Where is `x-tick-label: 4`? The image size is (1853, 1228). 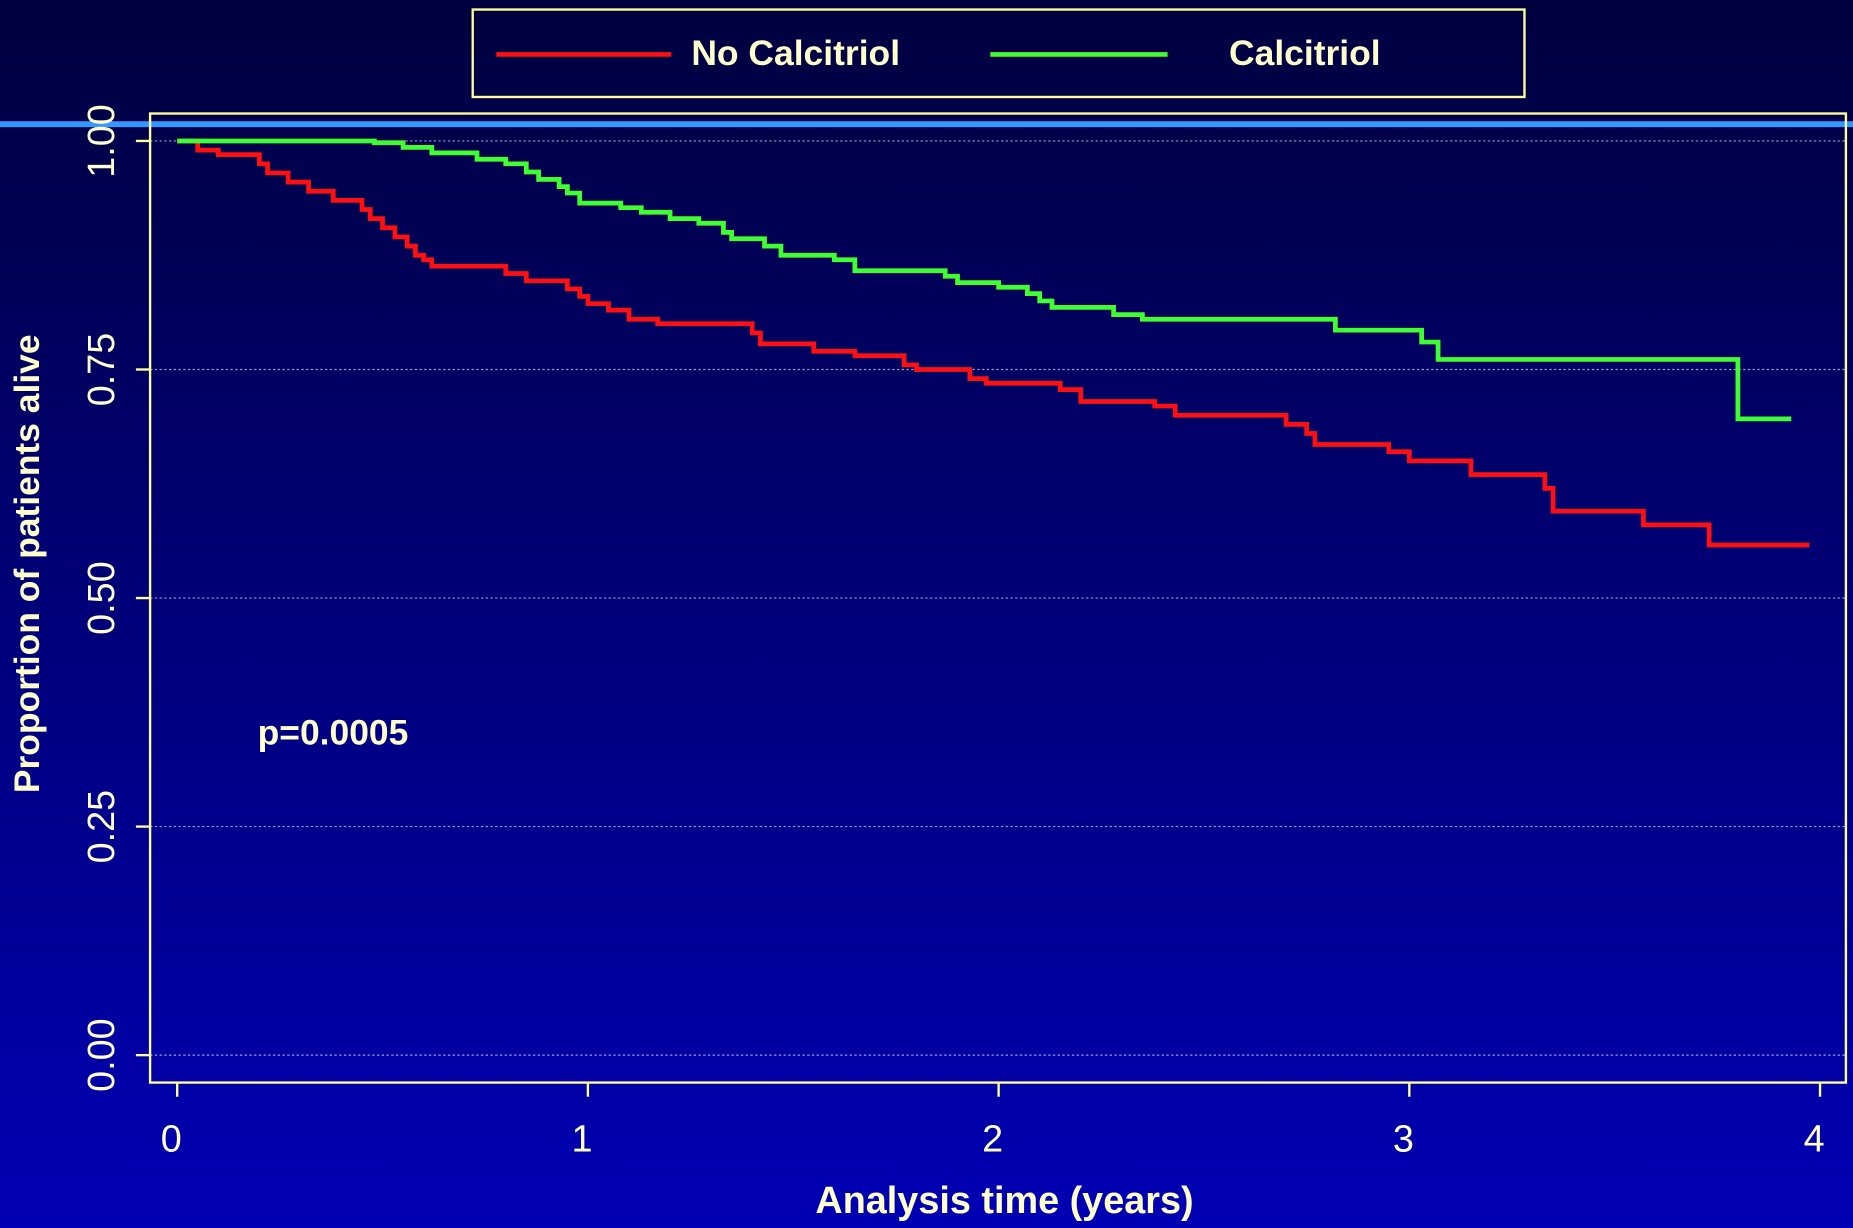
x-tick-label: 4 is located at coordinates (1814, 1140).